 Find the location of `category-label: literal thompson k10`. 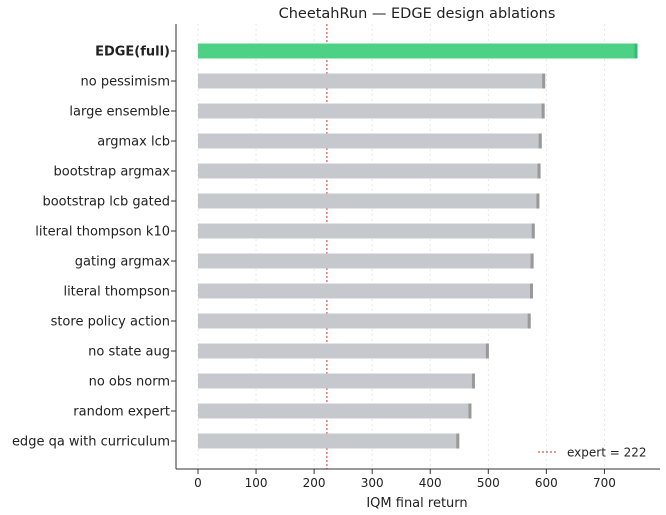

category-label: literal thompson k10 is located at coordinates (102, 232).